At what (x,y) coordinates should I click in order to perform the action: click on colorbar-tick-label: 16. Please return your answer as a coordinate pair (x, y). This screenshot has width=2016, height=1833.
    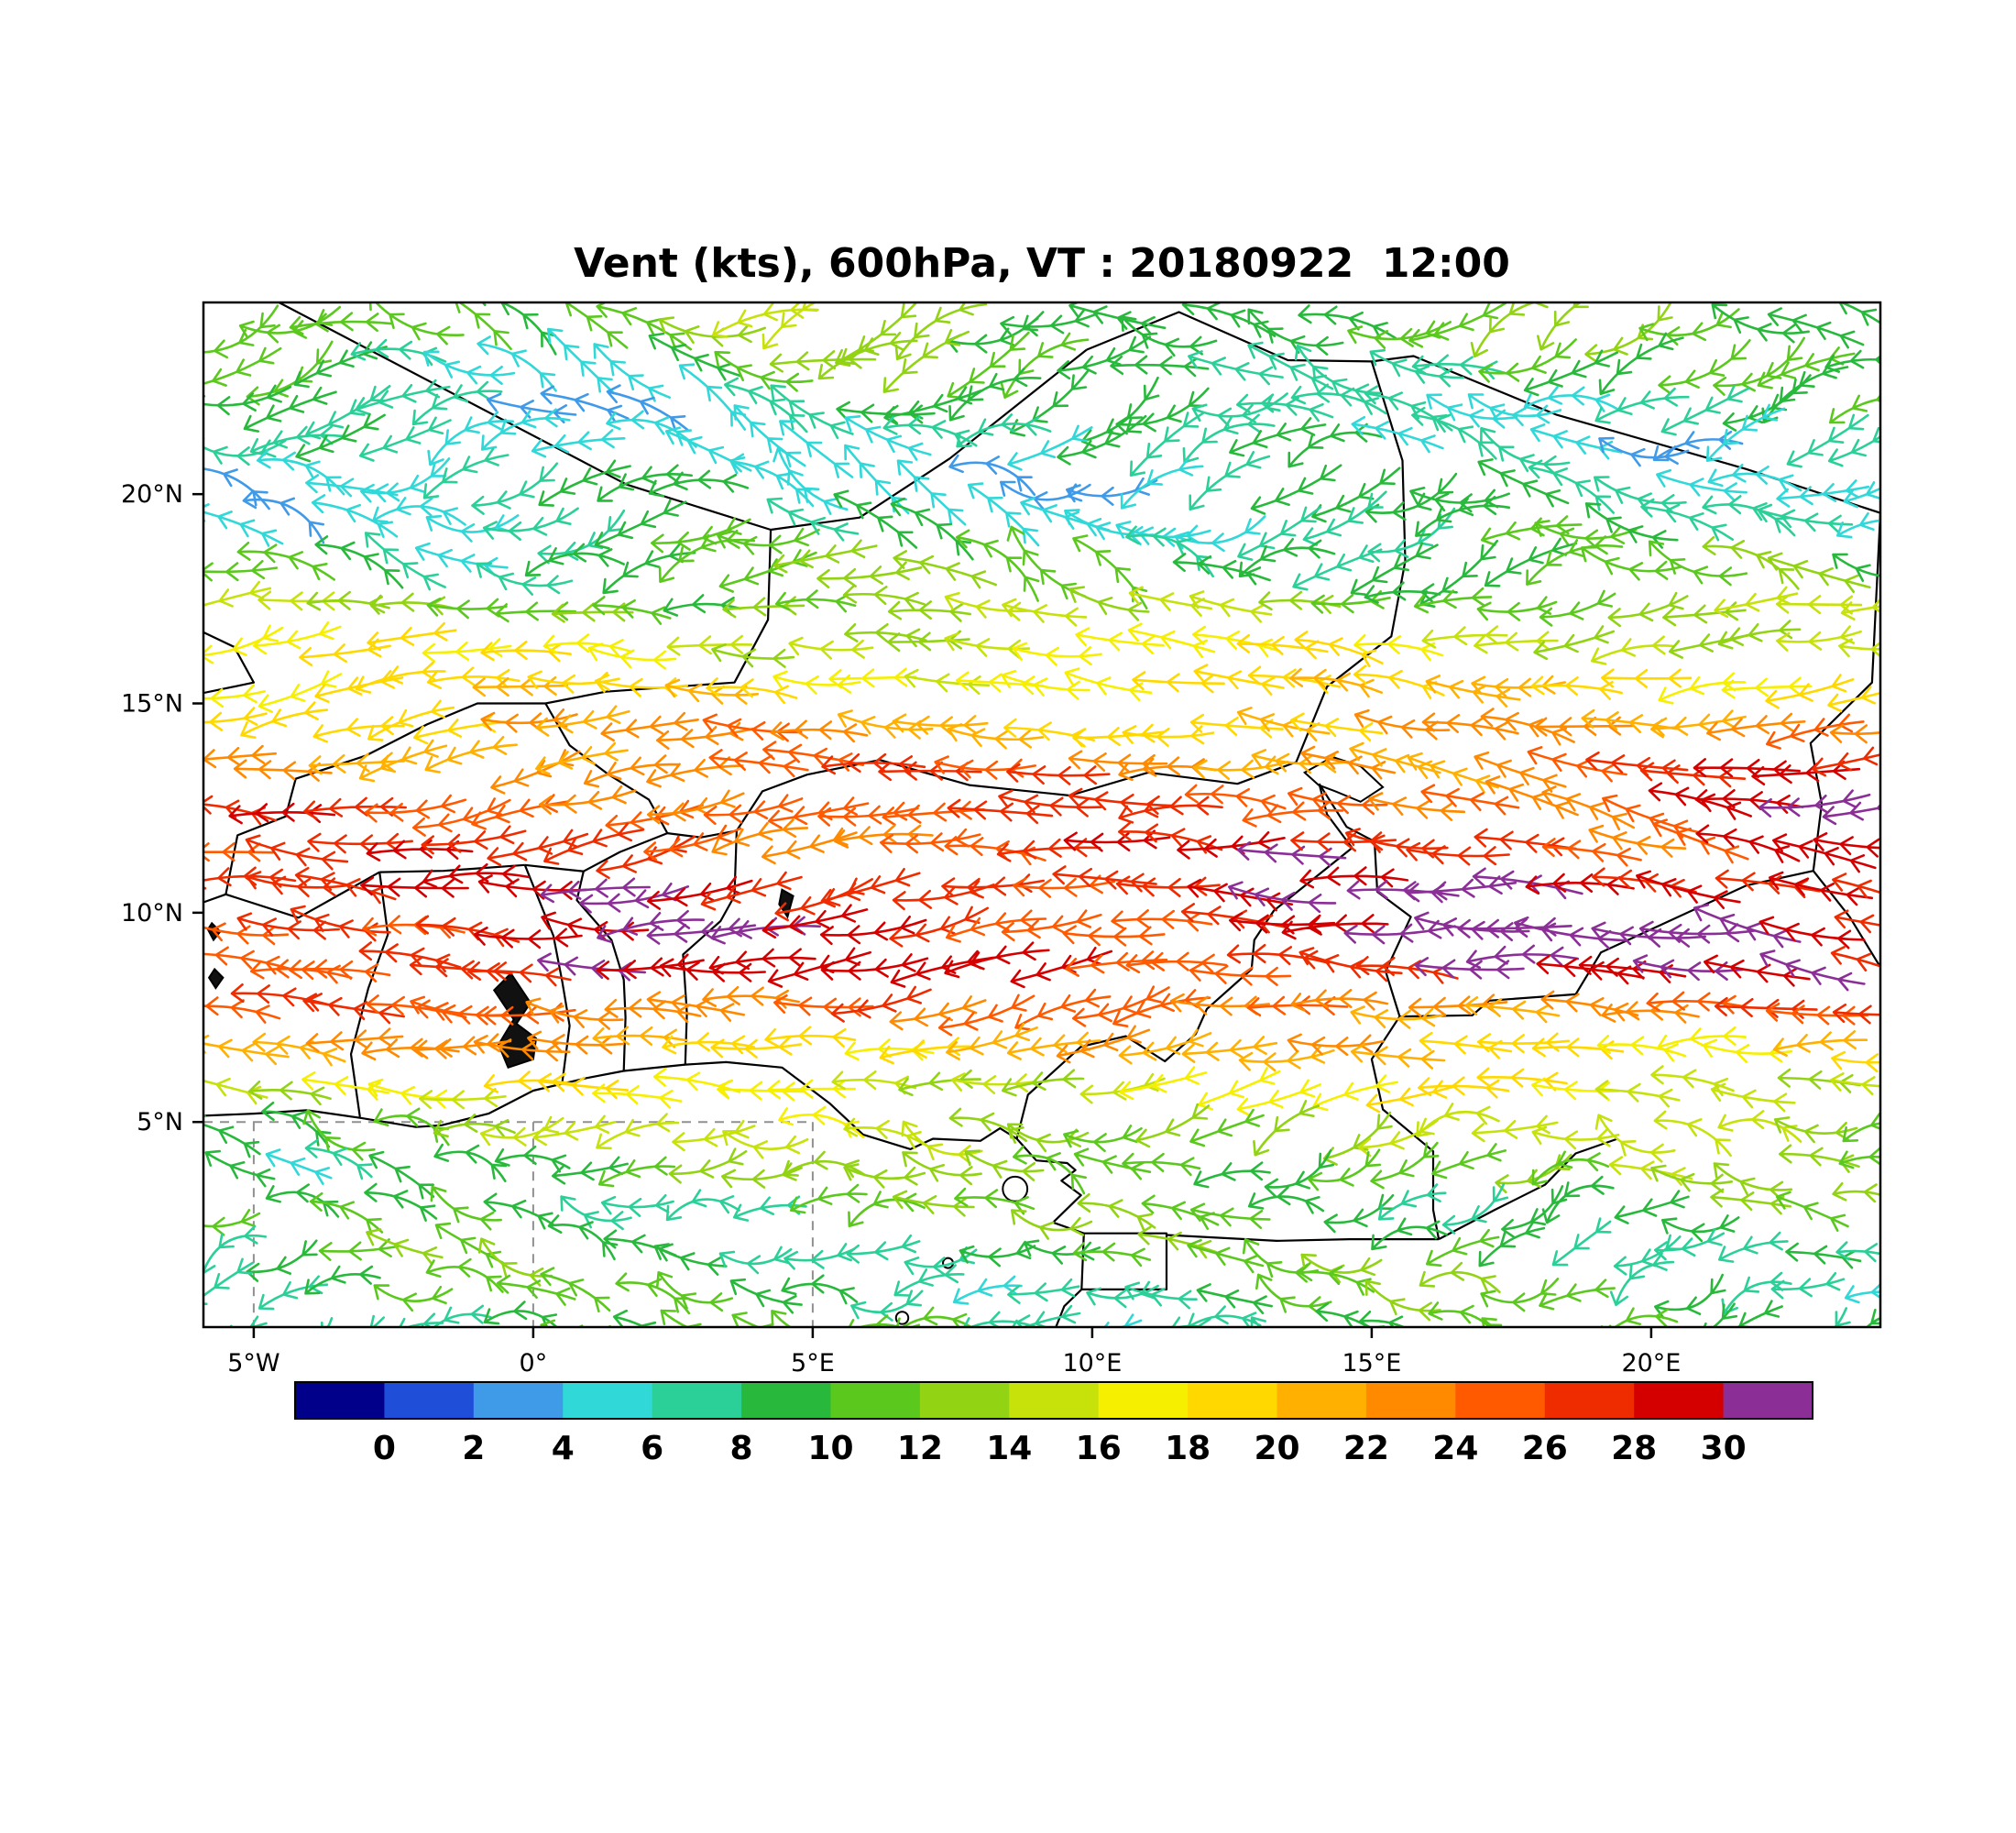
    Looking at the image, I should click on (1099, 1448).